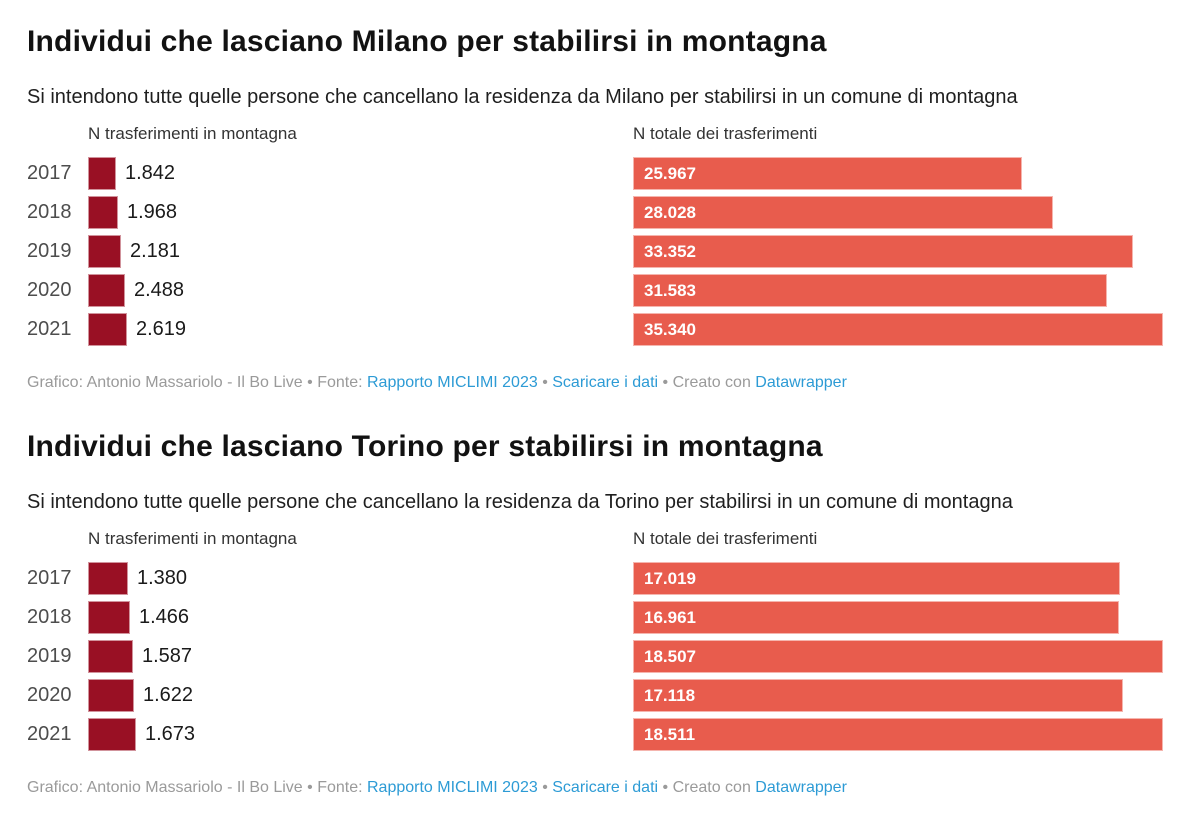  I want to click on chart-row: 2018 1.968 28.028, so click(595, 212).